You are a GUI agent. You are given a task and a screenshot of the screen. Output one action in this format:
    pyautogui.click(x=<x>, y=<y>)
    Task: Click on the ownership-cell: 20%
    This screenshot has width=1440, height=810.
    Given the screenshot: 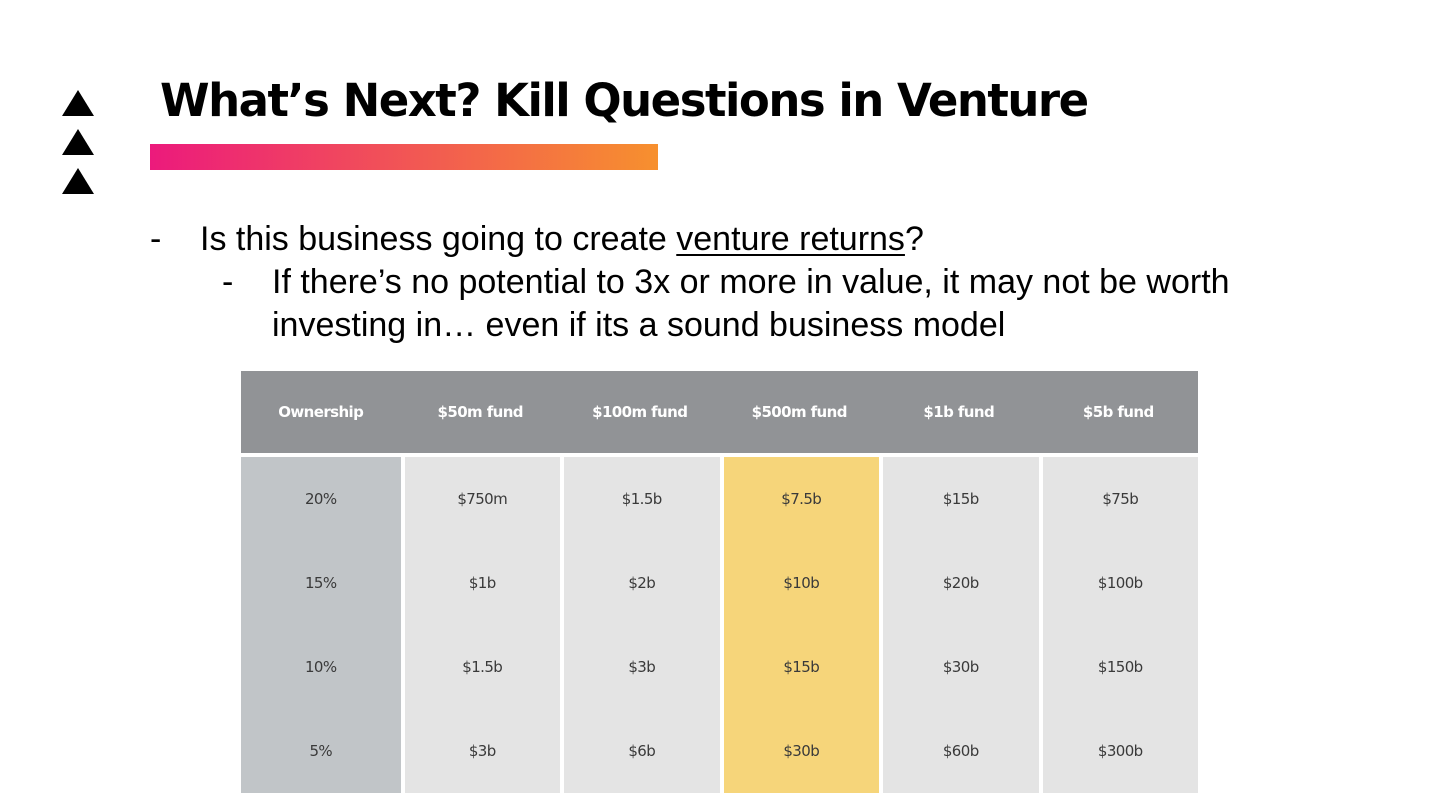 What is the action you would take?
    pyautogui.click(x=321, y=499)
    